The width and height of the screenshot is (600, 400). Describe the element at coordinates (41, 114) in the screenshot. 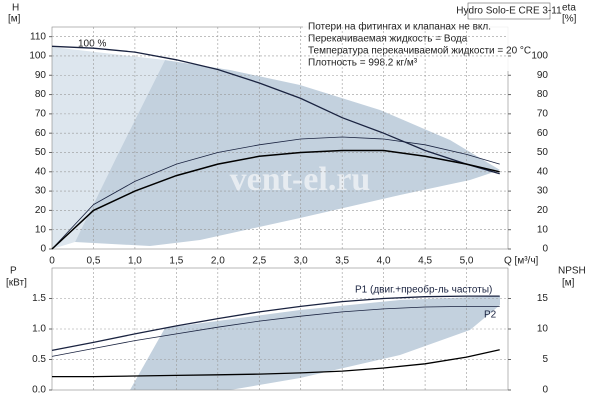

I see `y-tick-label: 70` at that location.